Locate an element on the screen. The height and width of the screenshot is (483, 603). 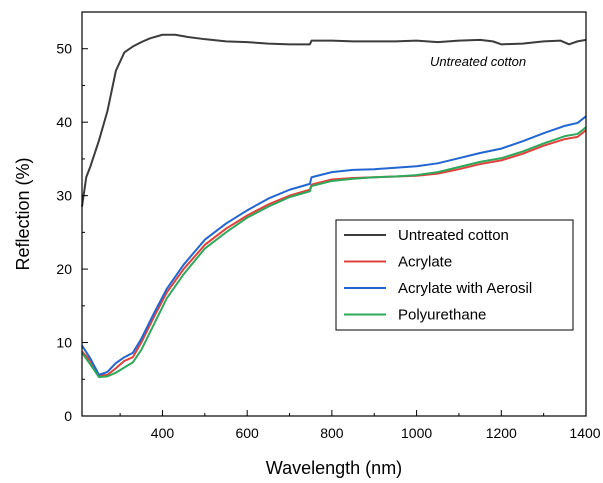
y-tick-label-40: 40 is located at coordinates (64, 122).